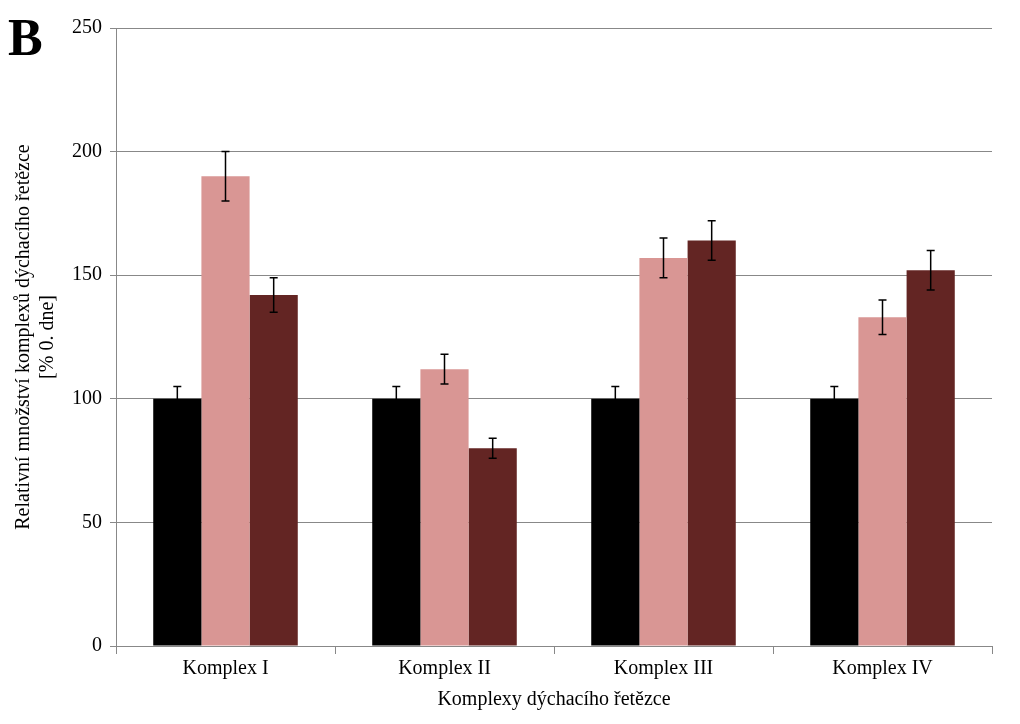 The height and width of the screenshot is (724, 1020). What do you see at coordinates (554, 699) in the screenshot?
I see `x-axis-title: Komplexy dýchacího řetězce` at bounding box center [554, 699].